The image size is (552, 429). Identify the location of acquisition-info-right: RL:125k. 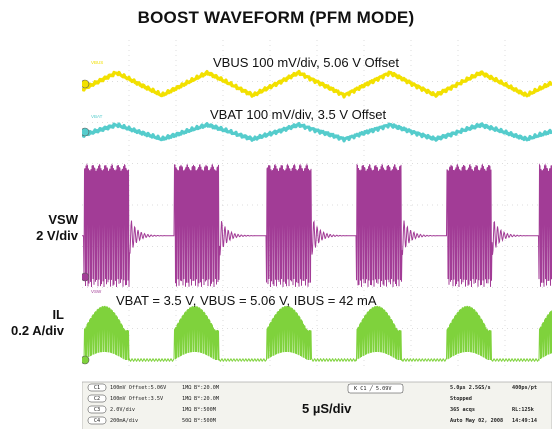
(523, 410).